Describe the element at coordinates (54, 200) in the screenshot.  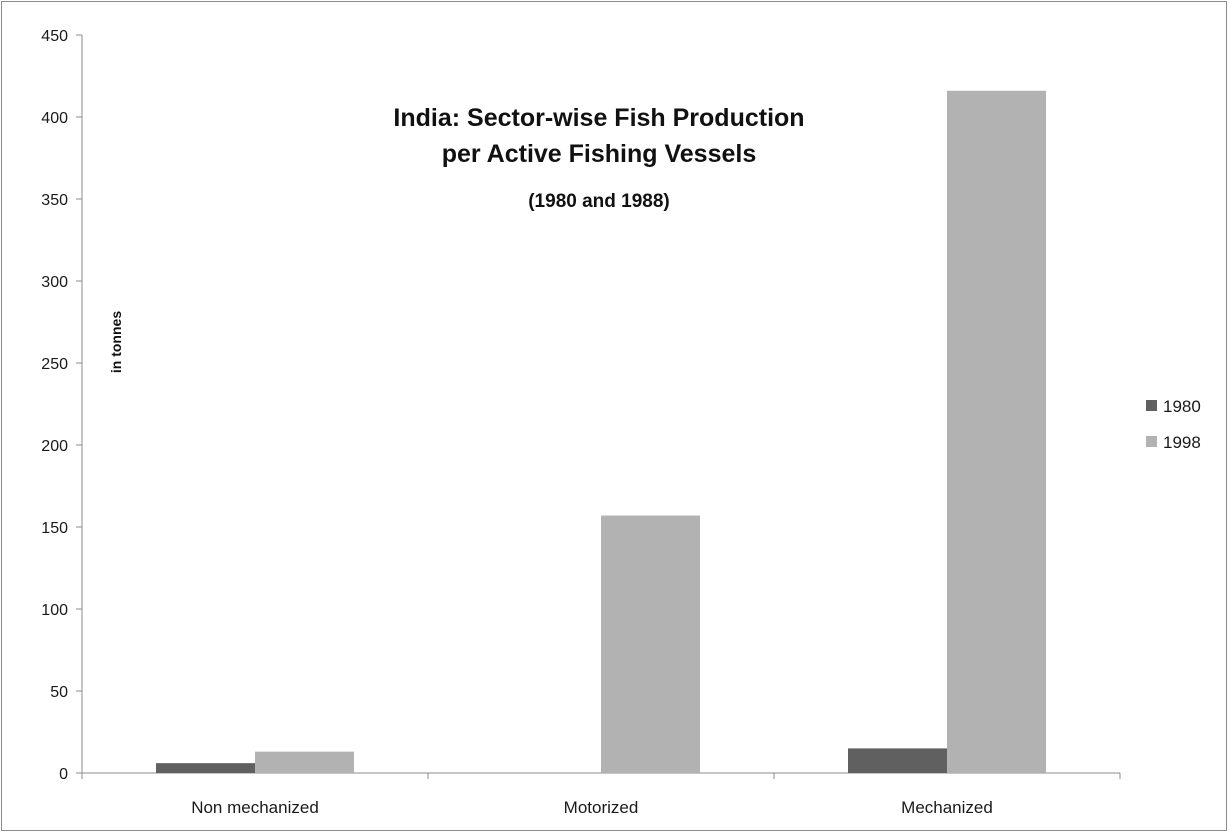
I see `y-tick-label: 350` at that location.